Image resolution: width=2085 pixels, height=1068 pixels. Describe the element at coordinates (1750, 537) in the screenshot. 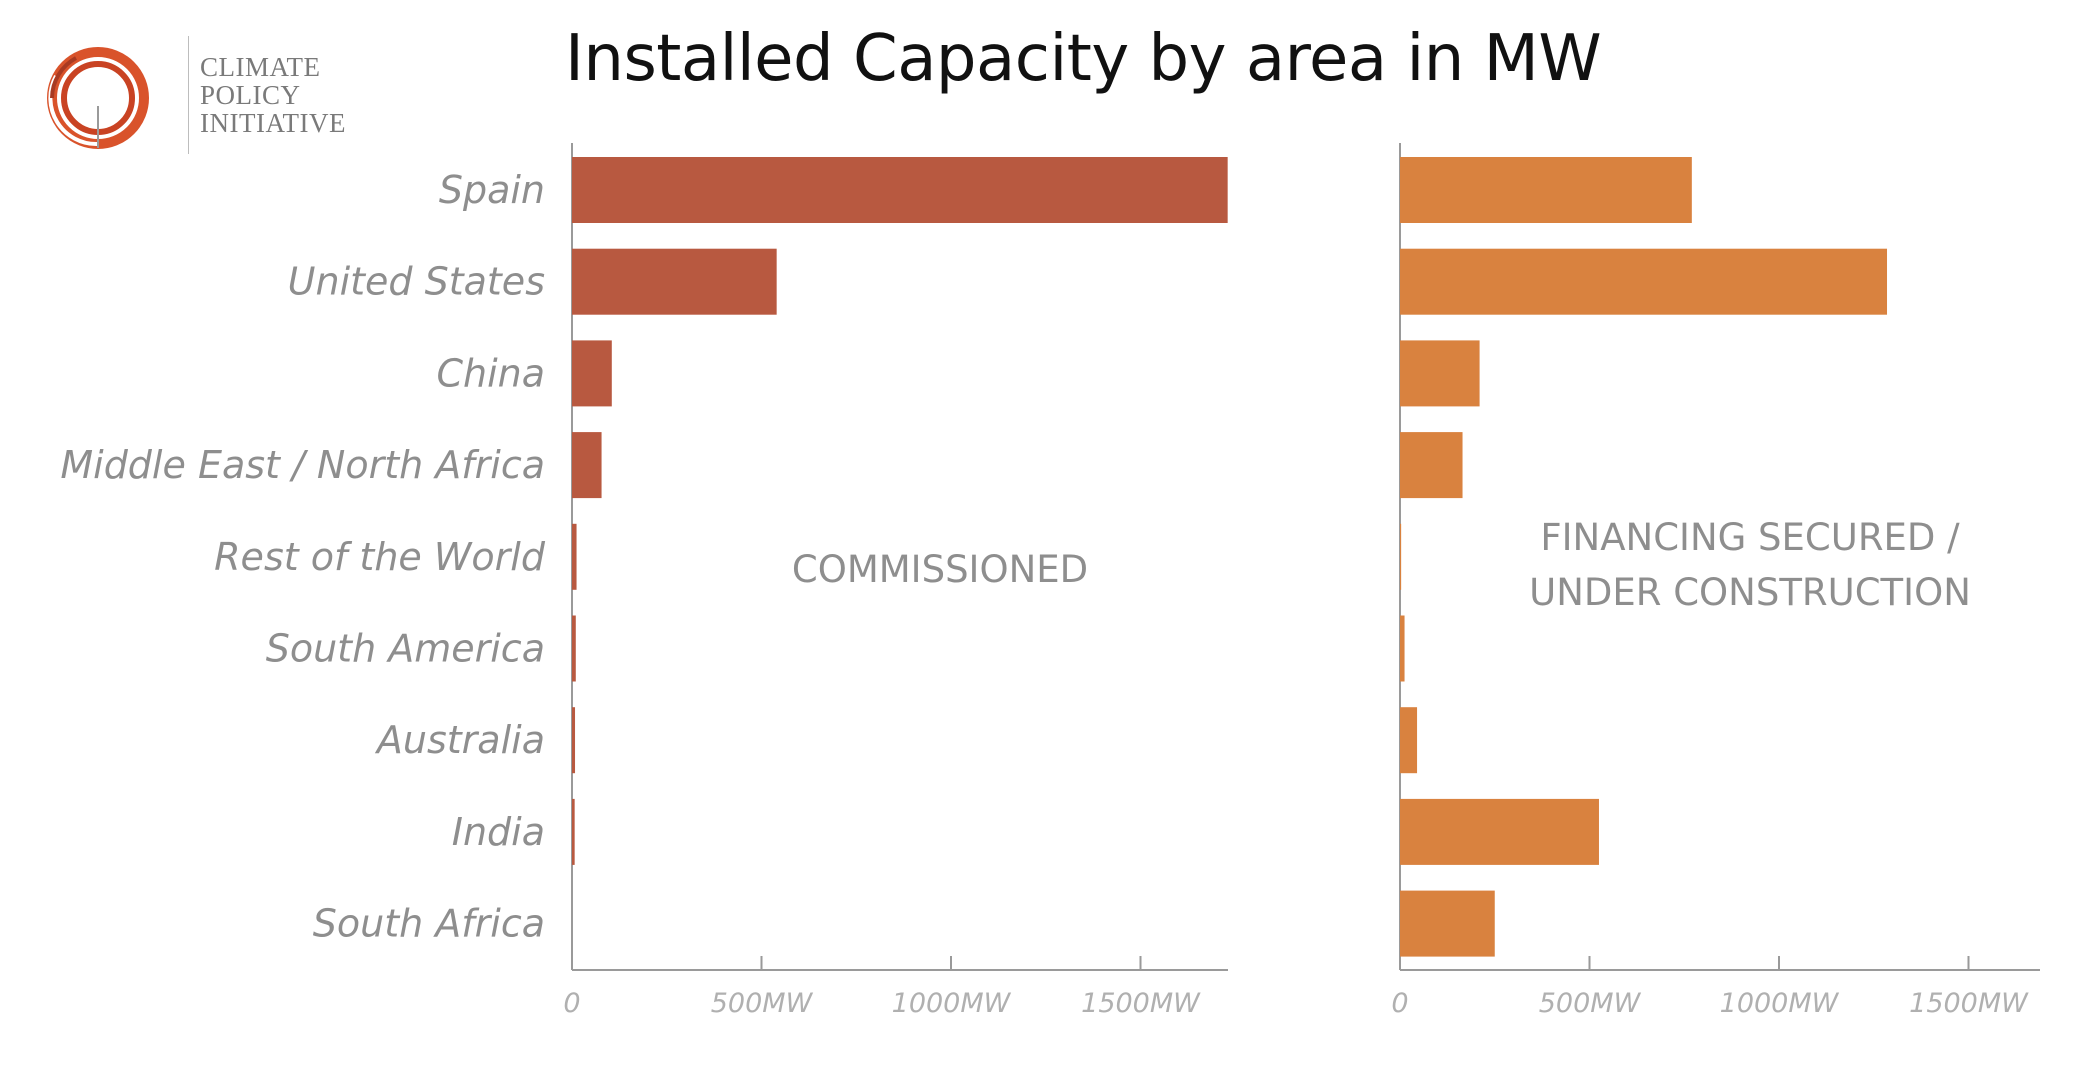

I see `panel-label: FINANCING SECURED /` at that location.